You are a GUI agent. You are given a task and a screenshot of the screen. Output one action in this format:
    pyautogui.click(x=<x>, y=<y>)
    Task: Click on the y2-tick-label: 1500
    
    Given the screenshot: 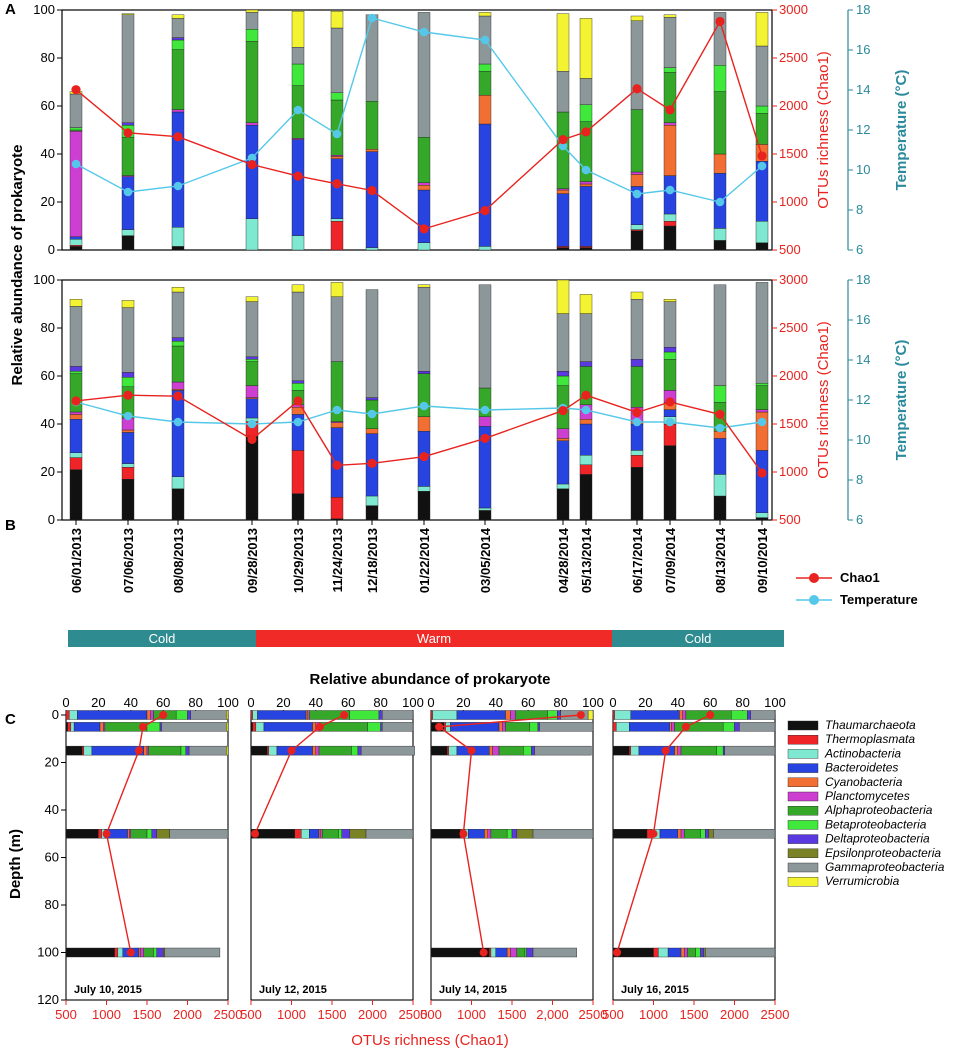 What is the action you would take?
    pyautogui.click(x=793, y=423)
    